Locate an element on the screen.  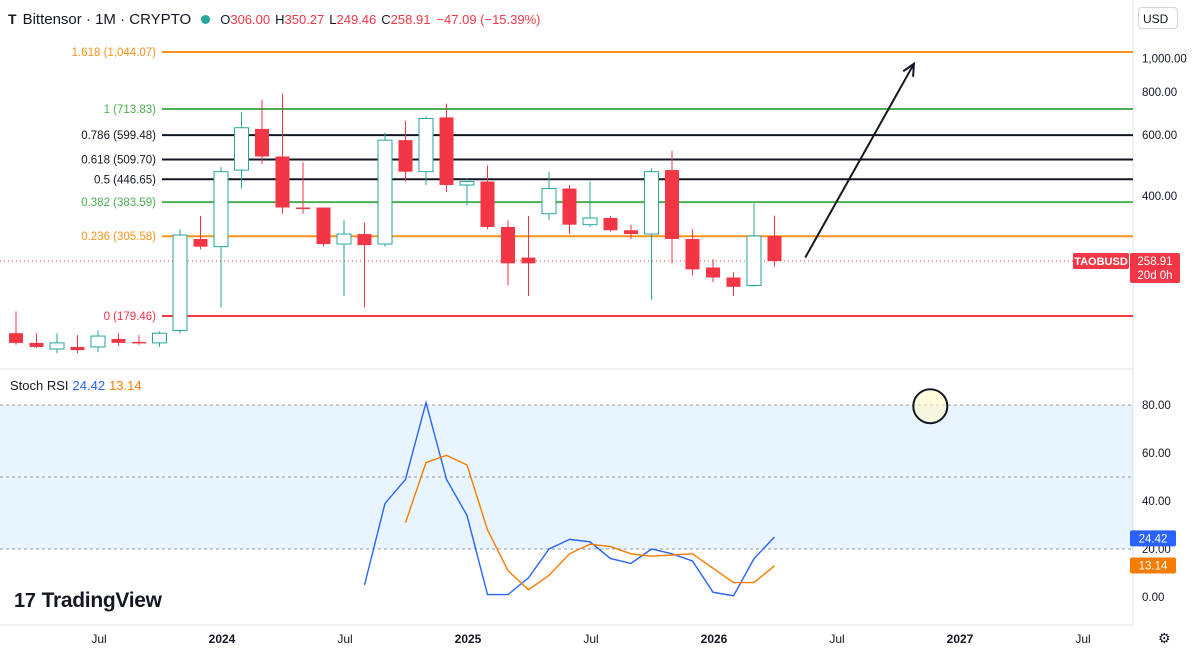
market-status-icon is located at coordinates (206, 19).